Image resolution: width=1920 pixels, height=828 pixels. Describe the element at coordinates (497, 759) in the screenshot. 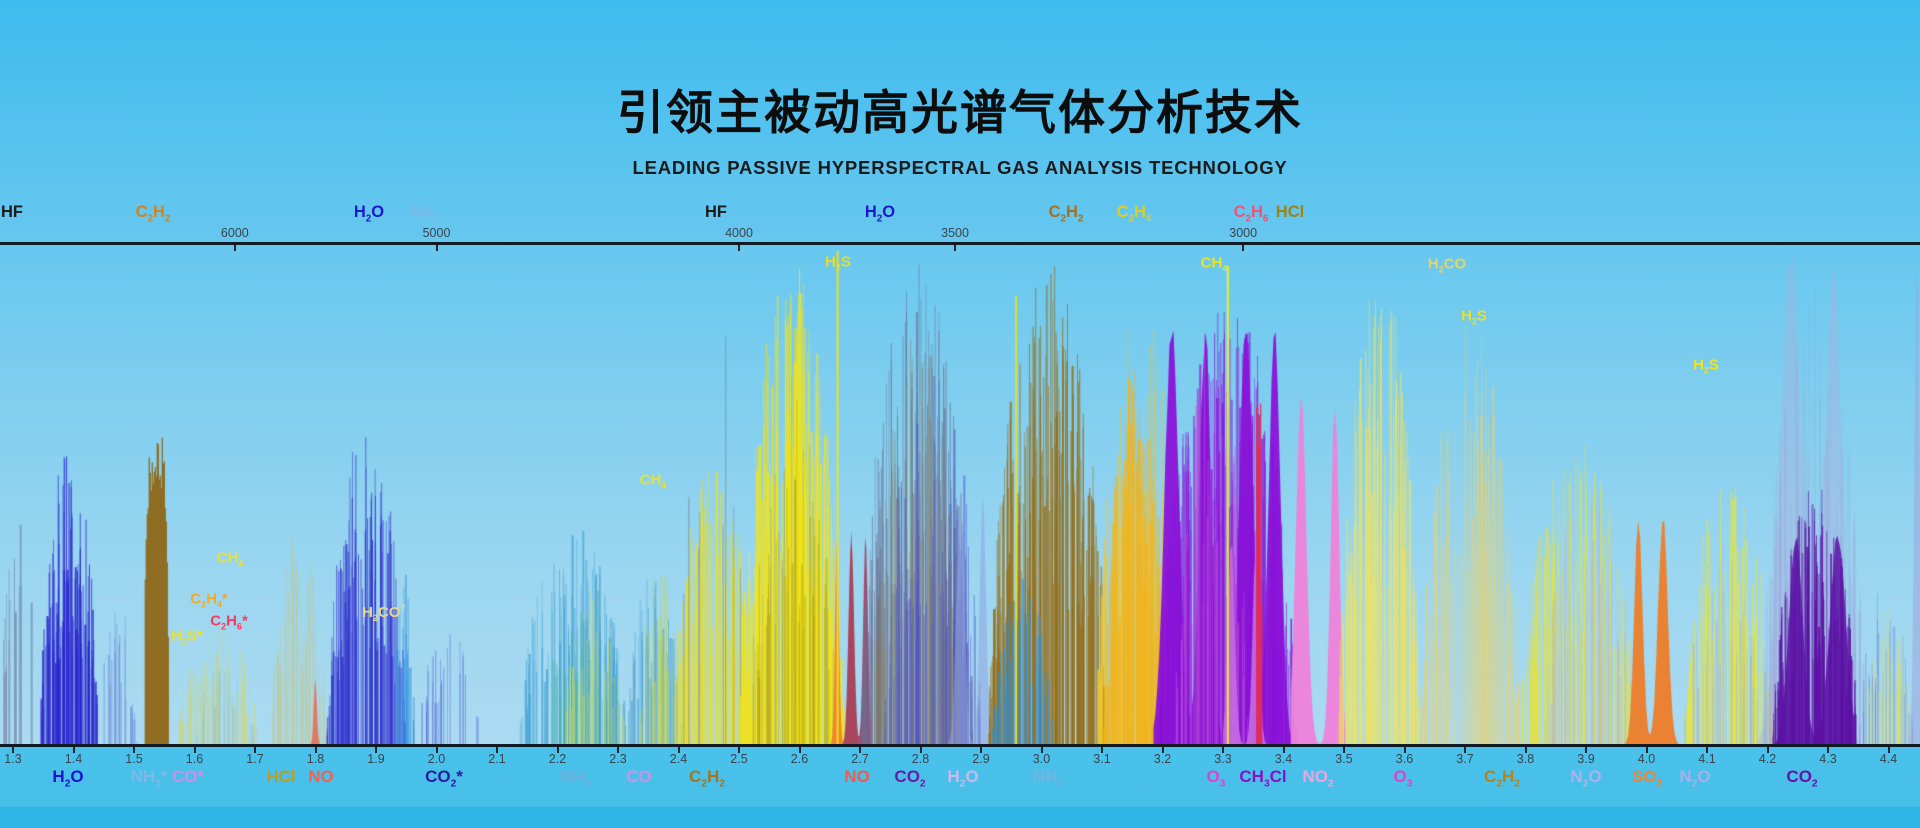

I see `wavelength-tick-label: 2.1` at that location.